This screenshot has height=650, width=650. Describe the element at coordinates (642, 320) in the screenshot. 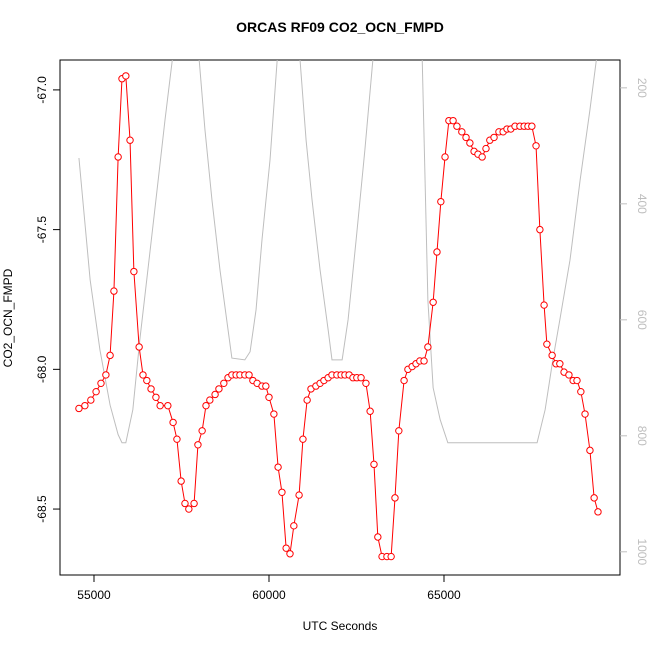

I see `y2-tick-label: 600` at that location.